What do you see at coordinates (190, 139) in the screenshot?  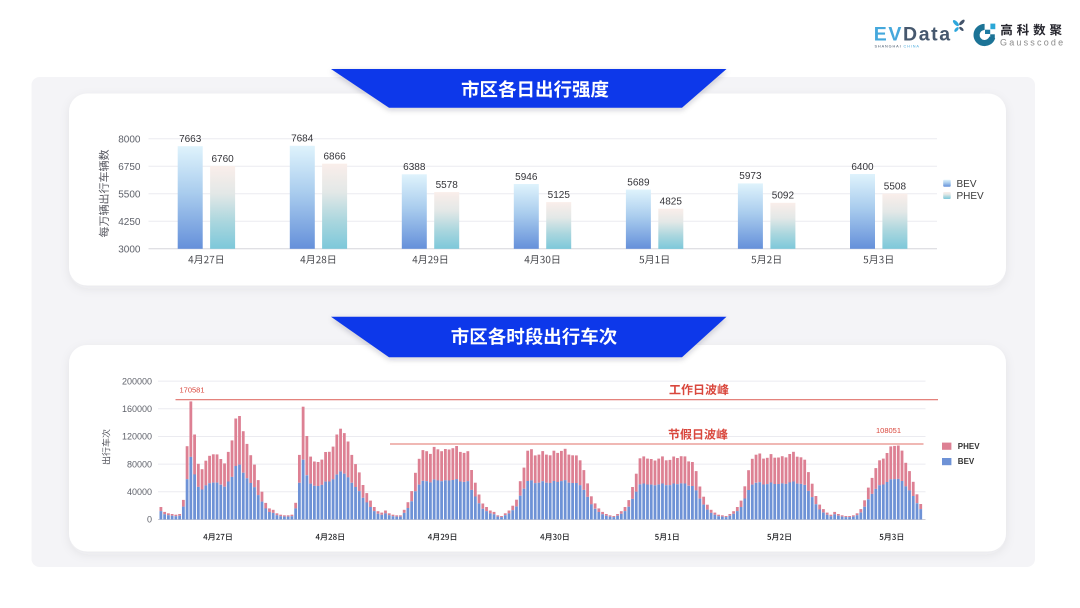 I see `svg-text: 7663` at bounding box center [190, 139].